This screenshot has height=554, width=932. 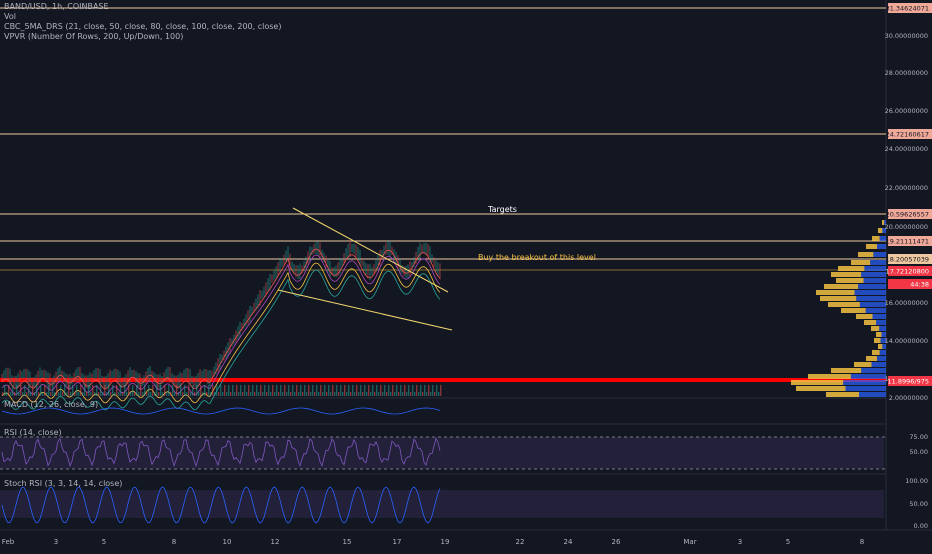 What do you see at coordinates (689, 542) in the screenshot?
I see `time-axis-tick: Mar` at bounding box center [689, 542].